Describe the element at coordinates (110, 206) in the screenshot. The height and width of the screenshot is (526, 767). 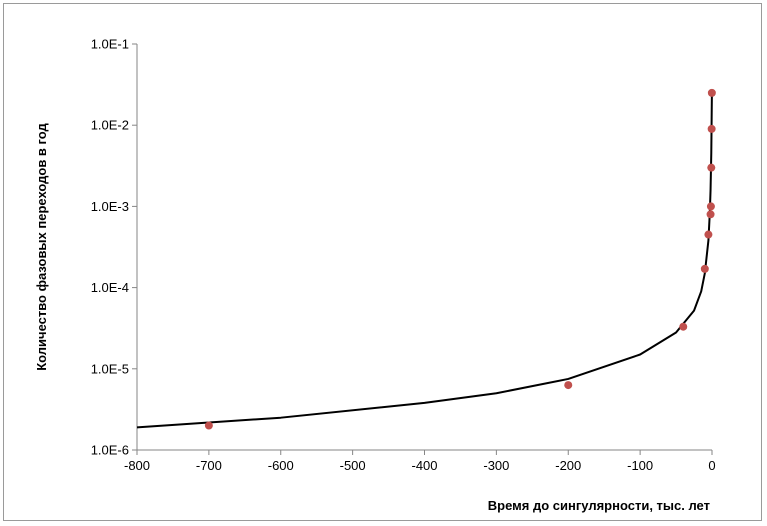
I see `y-tick-label: 1.0E-3` at that location.